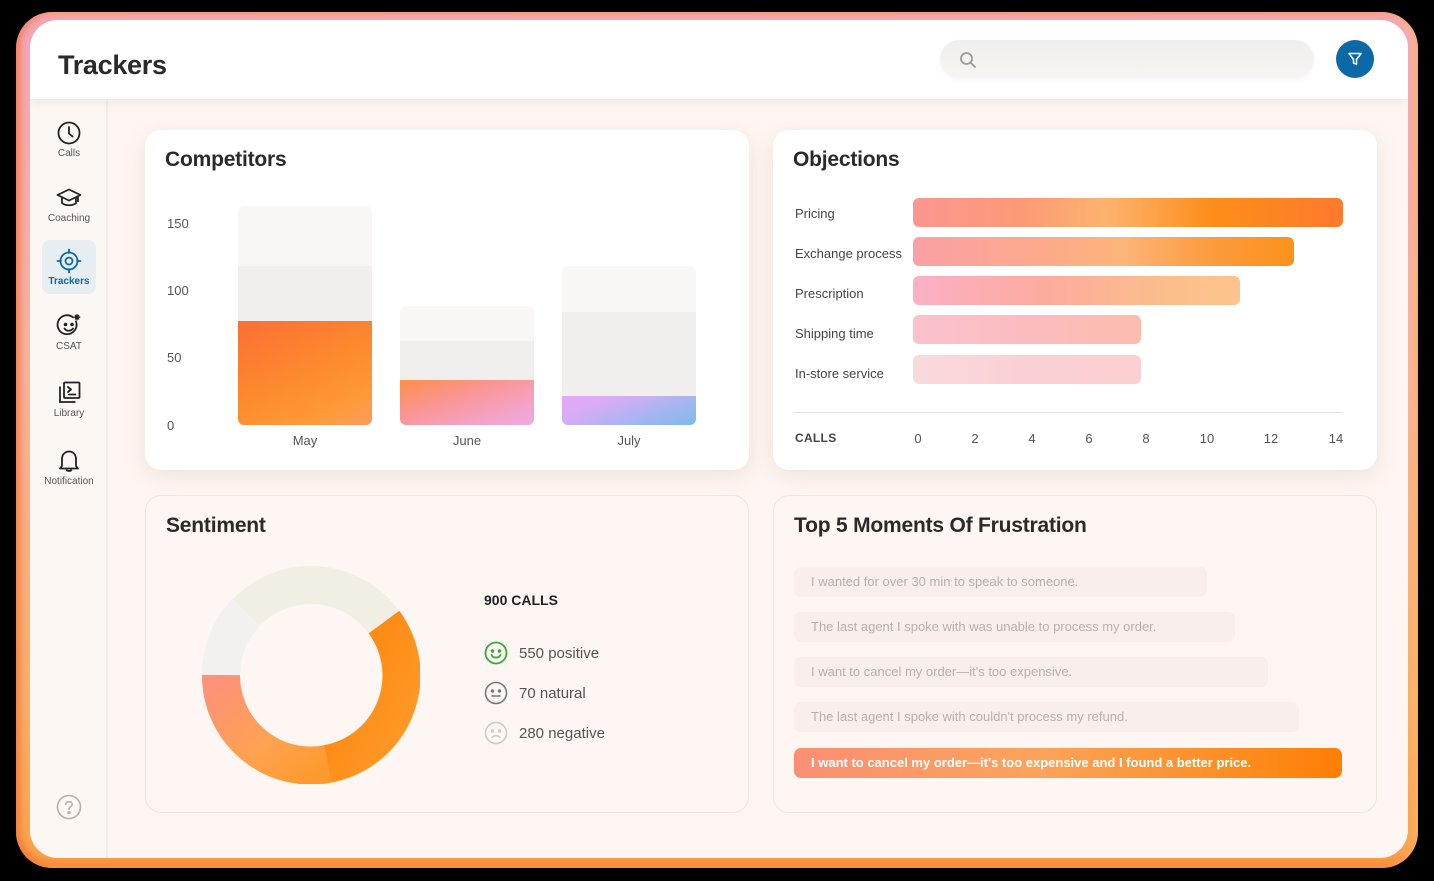 The image size is (1434, 881). What do you see at coordinates (521, 600) in the screenshot?
I see `sentiment-total: 900 CALLS` at bounding box center [521, 600].